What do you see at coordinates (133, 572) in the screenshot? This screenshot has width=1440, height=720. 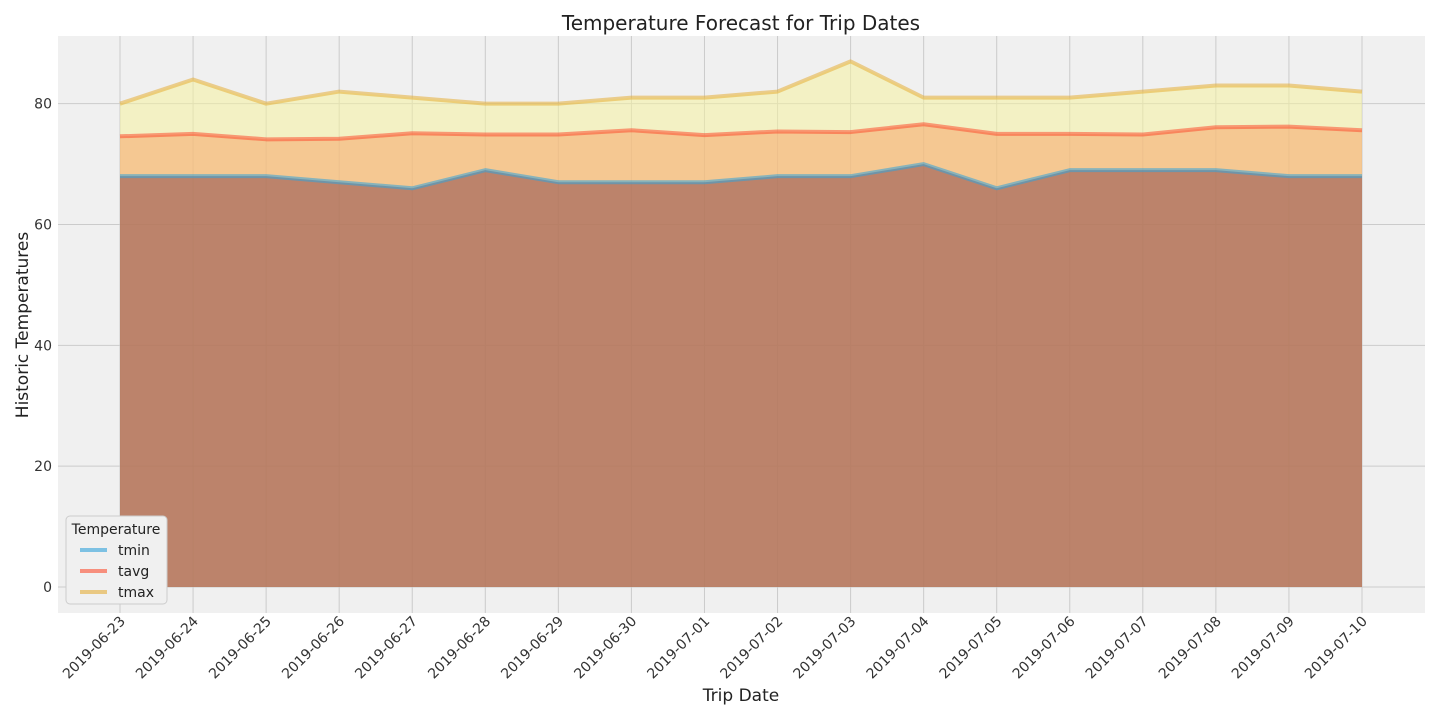 I see `legend-label-tavg: tavg` at bounding box center [133, 572].